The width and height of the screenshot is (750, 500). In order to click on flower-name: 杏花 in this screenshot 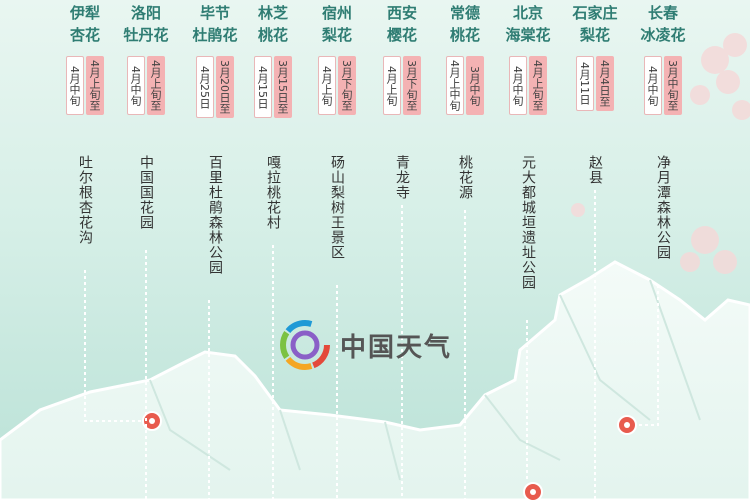, I will do `click(84, 35)`.